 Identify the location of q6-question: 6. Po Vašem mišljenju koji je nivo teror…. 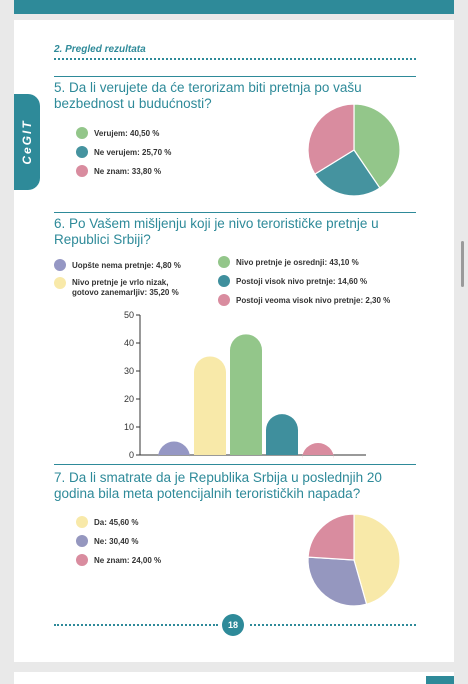
(216, 231).